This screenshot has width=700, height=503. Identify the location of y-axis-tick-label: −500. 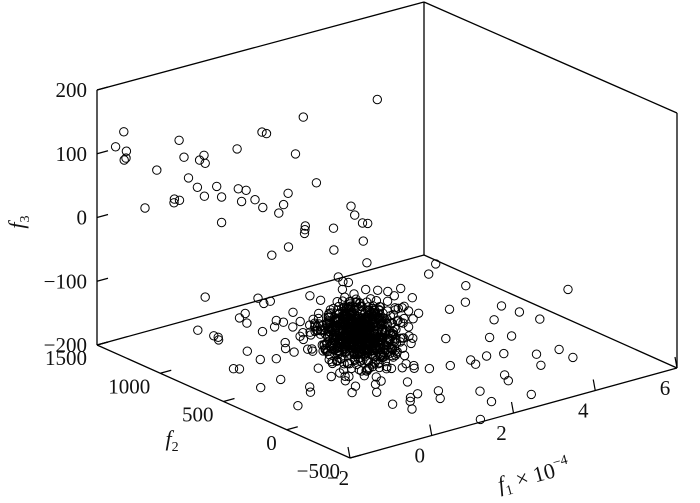
(318, 471).